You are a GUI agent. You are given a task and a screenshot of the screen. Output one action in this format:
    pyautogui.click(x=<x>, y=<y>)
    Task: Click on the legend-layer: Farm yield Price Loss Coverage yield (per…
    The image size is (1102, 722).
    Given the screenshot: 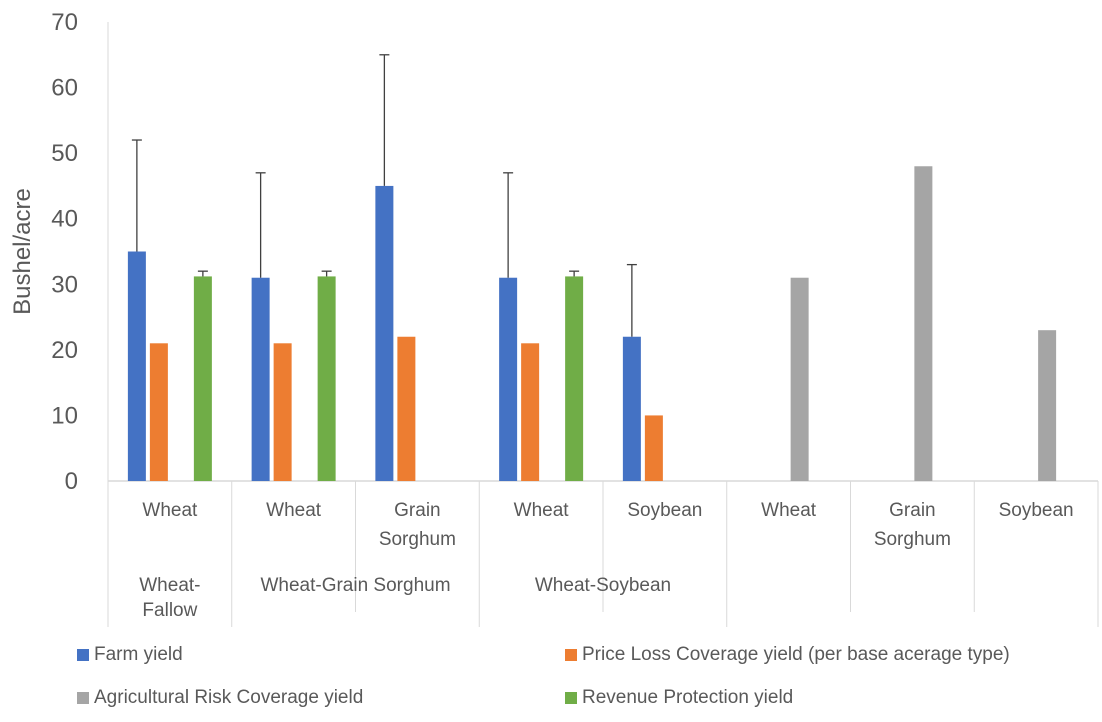 What is the action you would take?
    pyautogui.click(x=543, y=676)
    